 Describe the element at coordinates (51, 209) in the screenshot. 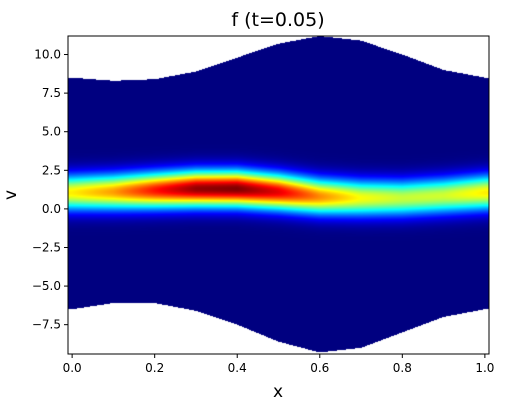

I see `y-tick-label: 0.0` at that location.